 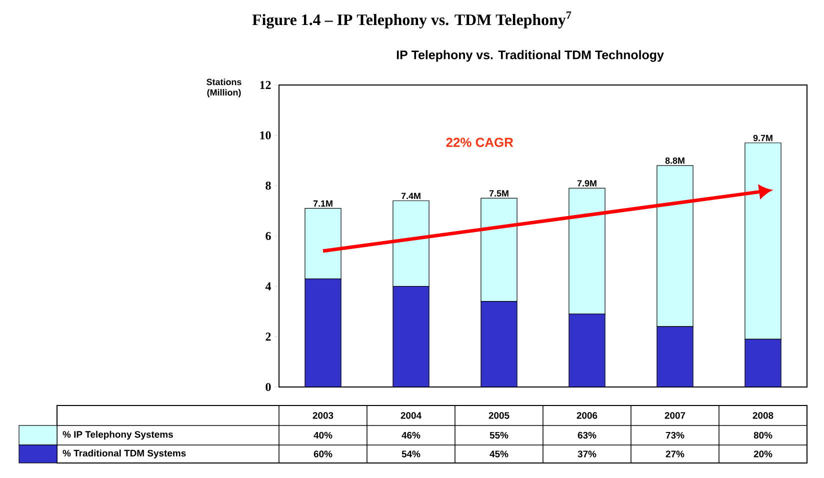 I want to click on text: 40%, so click(x=323, y=435).